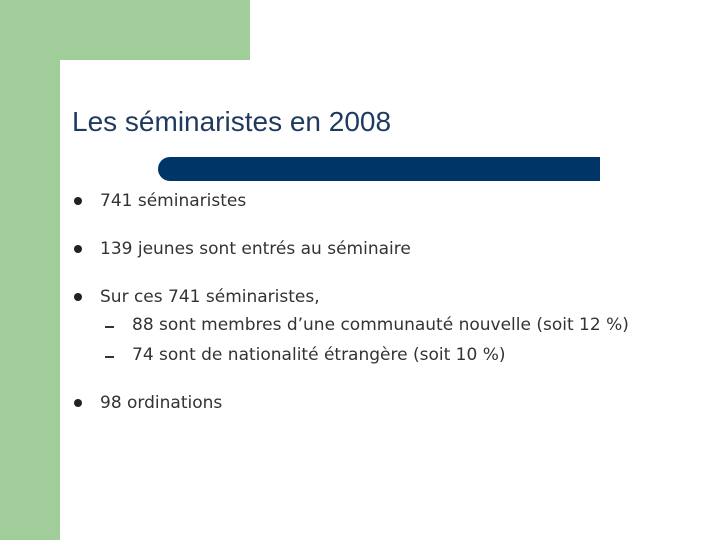 The height and width of the screenshot is (540, 720). Describe the element at coordinates (232, 121) in the screenshot. I see `title: Les séminaristes en 2008` at that location.